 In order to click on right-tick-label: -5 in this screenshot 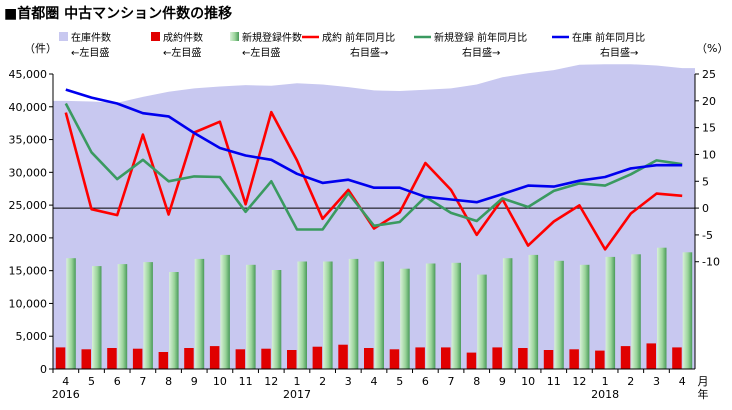, I will do `click(707, 235)`.